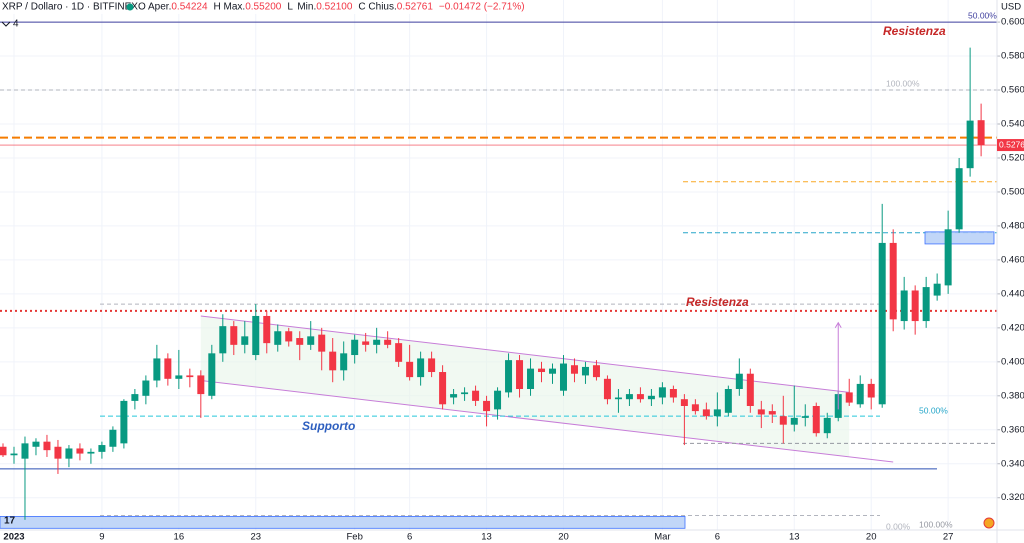 This screenshot has height=543, width=1024. What do you see at coordinates (1012, 157) in the screenshot?
I see `y-tick-label: 0.52000` at bounding box center [1012, 157].